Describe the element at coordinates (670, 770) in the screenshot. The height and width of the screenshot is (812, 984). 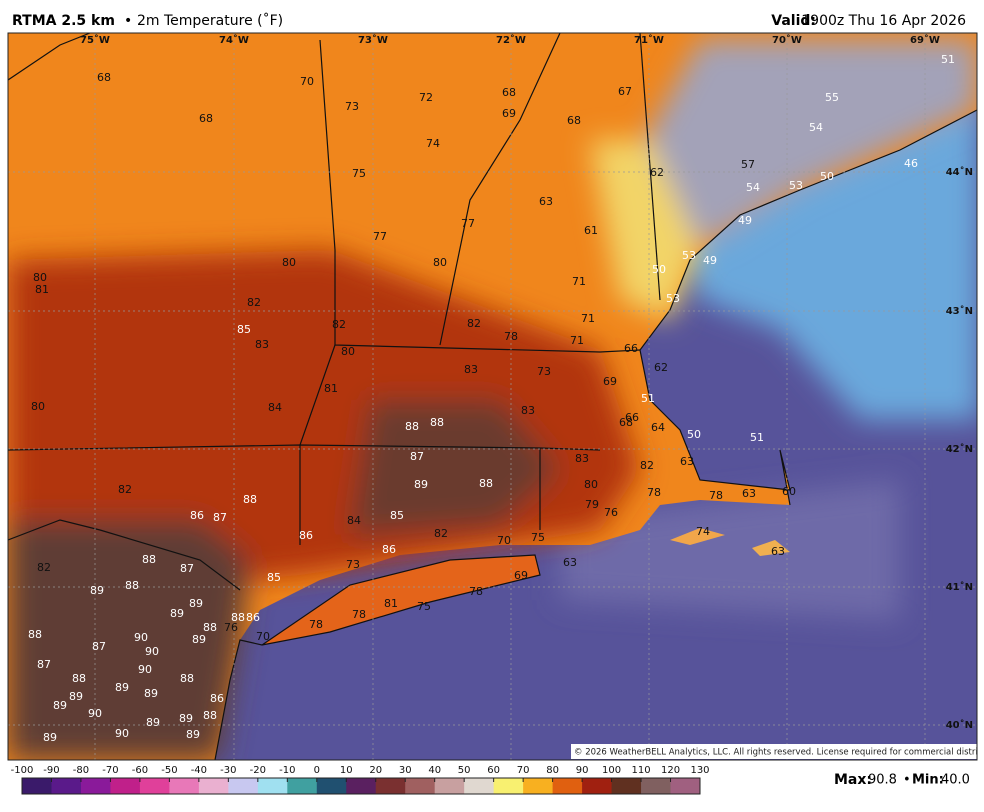
I see `colorbar-tick-label: 120` at that location.